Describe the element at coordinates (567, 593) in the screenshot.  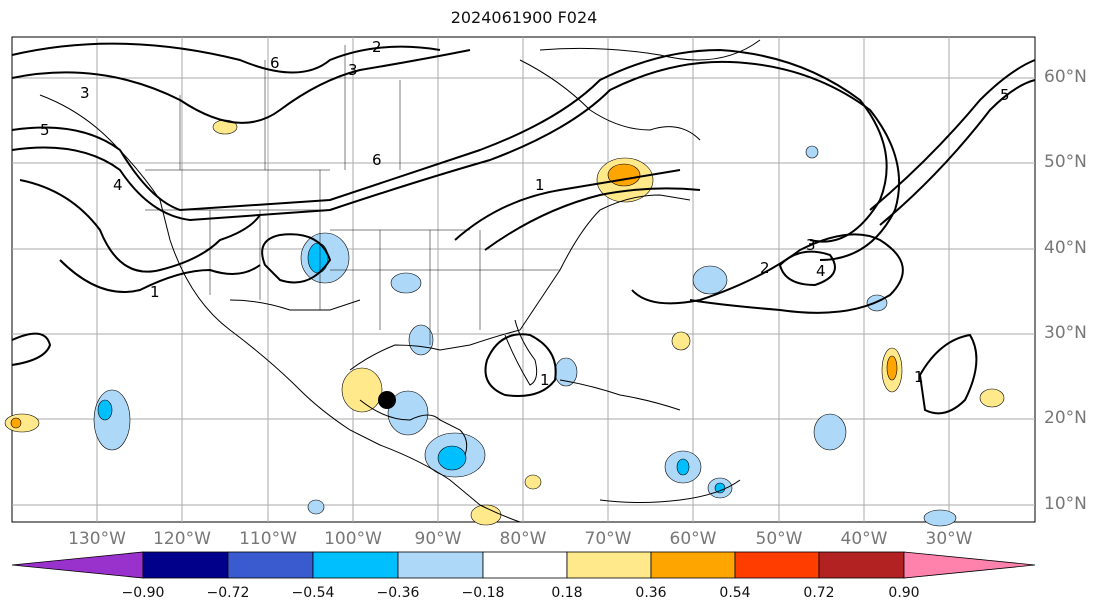
I see `colorbar-tick: 0.18` at that location.